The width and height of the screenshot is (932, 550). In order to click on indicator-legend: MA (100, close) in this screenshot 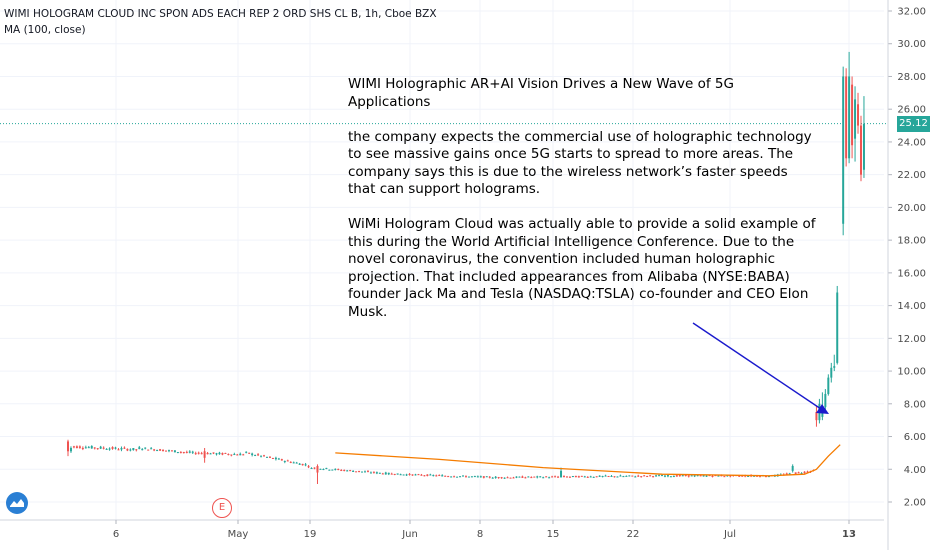, I will do `click(45, 30)`.